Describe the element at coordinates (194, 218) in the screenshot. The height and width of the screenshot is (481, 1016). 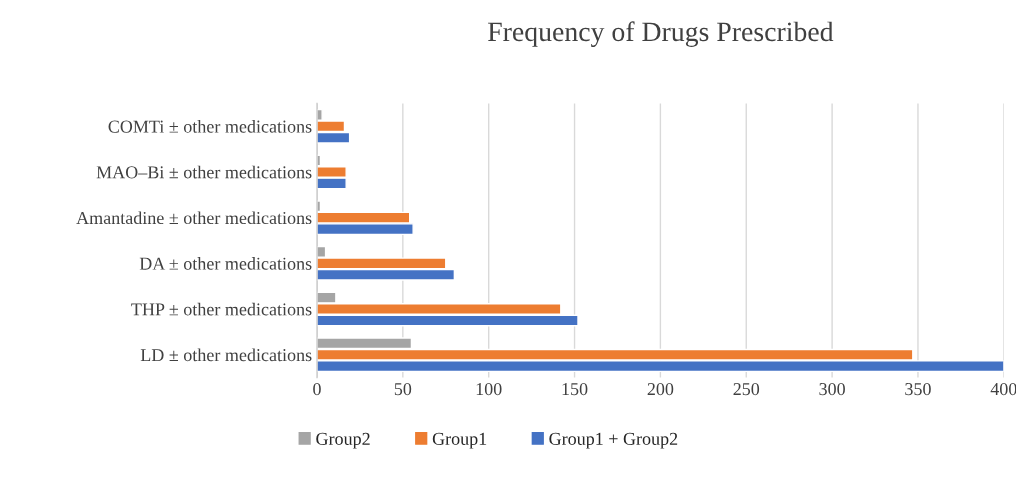
I see `y-tick-label: Amantadine ± other medications` at that location.